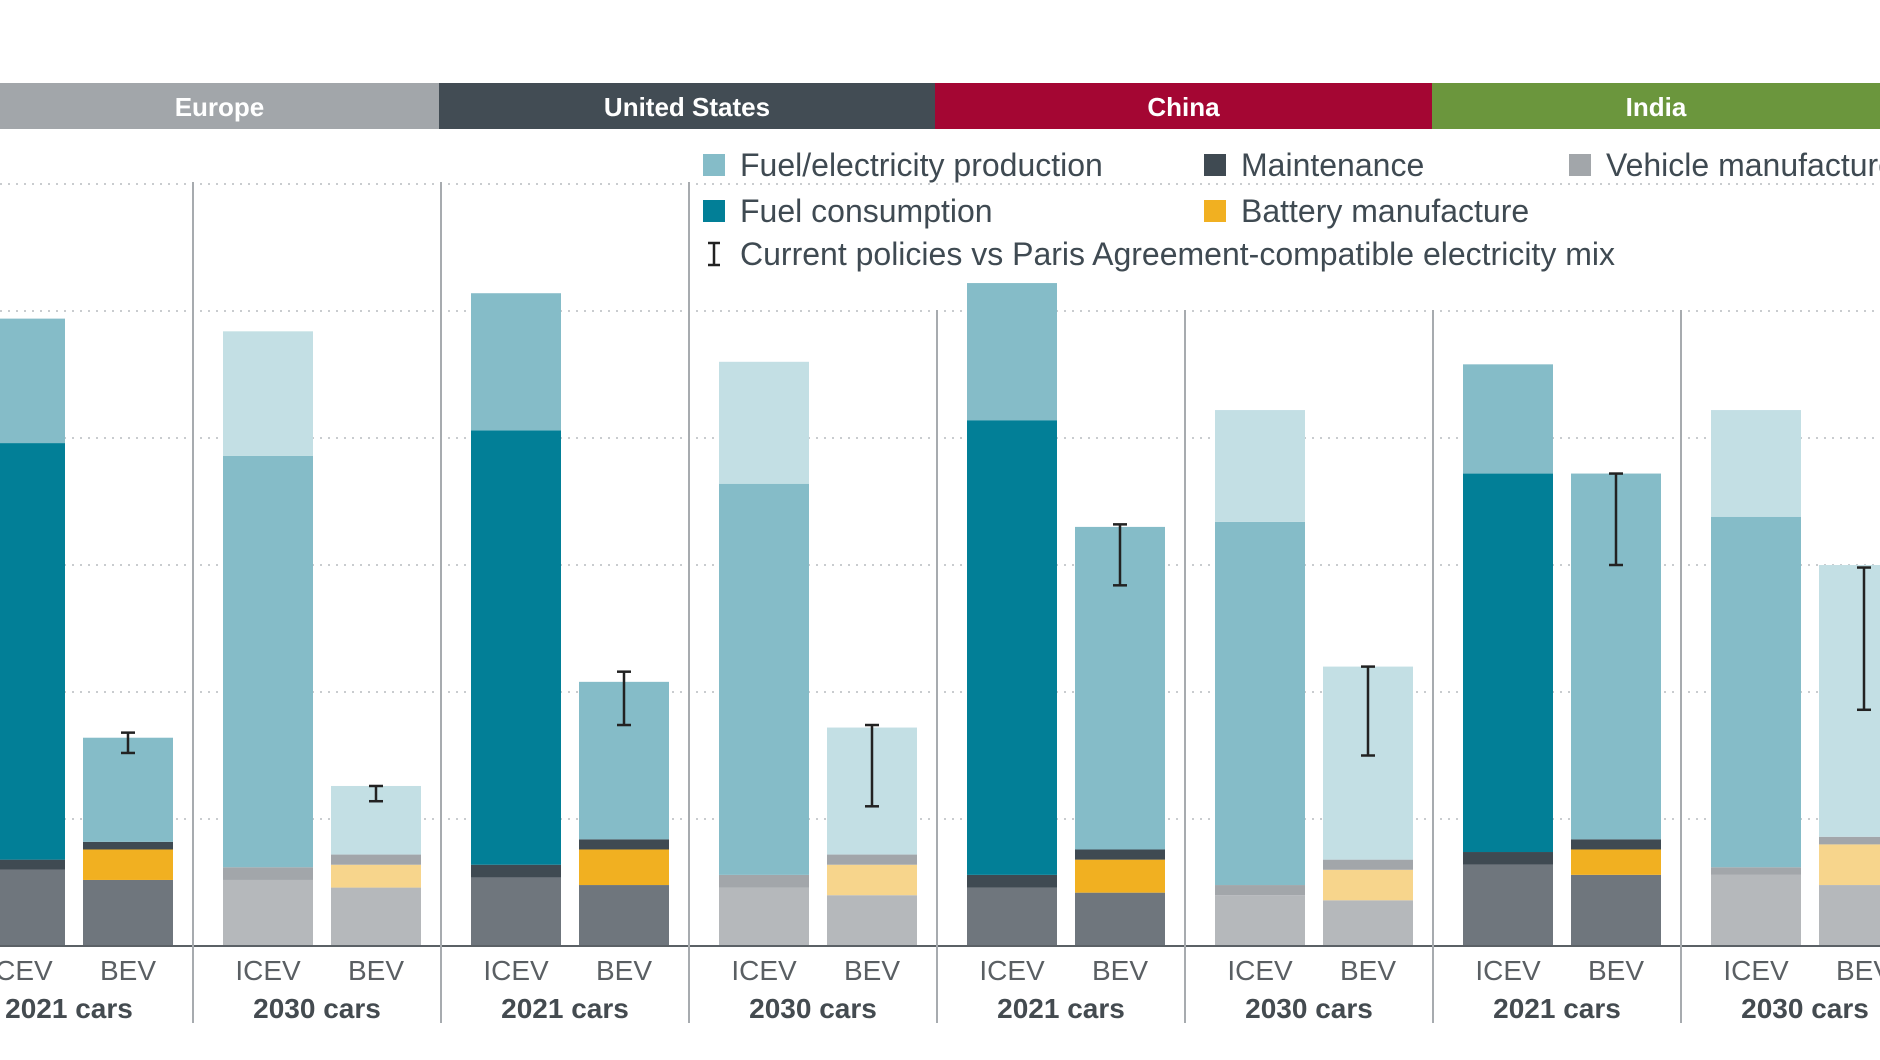 The image size is (1880, 1060). I want to click on region-header: Europe United States China India, so click(940, 106).